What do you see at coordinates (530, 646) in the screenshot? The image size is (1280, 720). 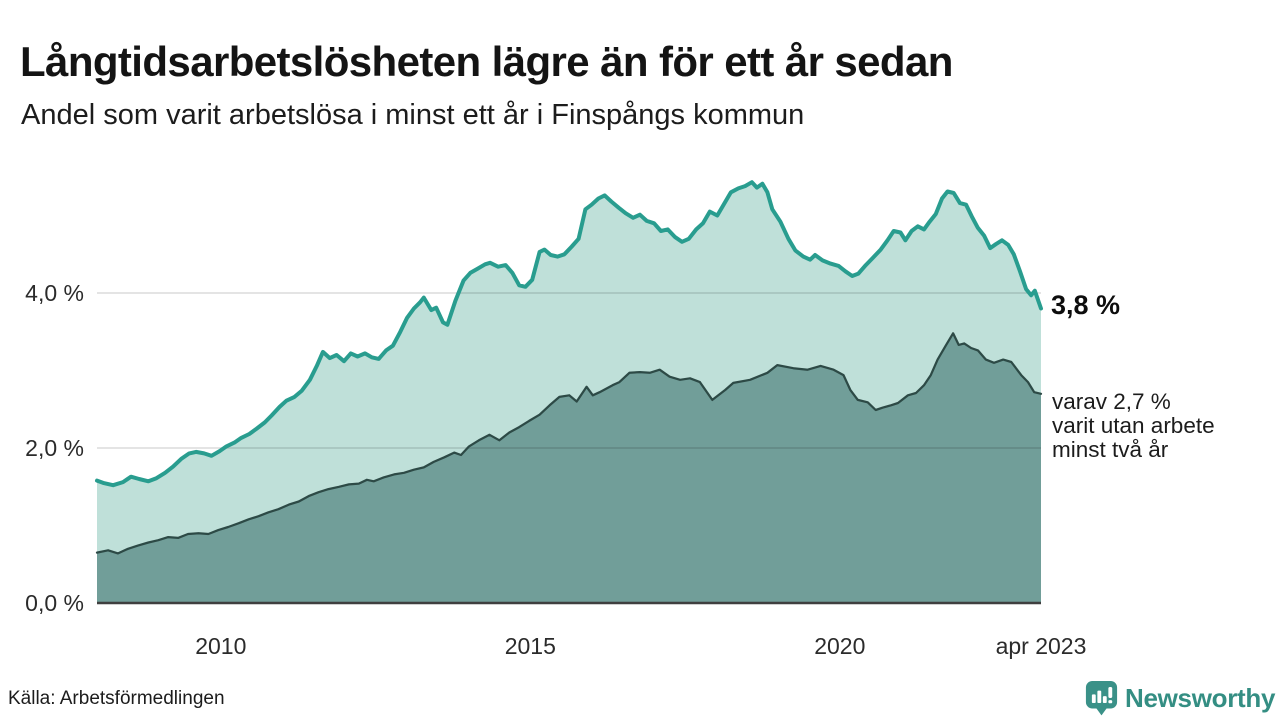 I see `x-tick-label: 2015` at bounding box center [530, 646].